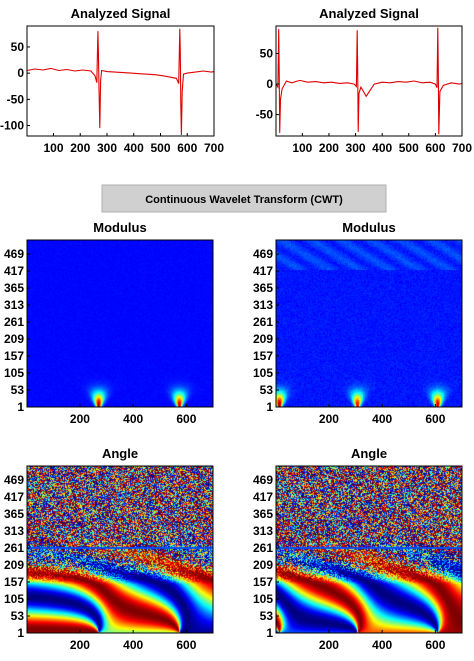 This screenshot has width=474, height=661. What do you see at coordinates (80, 419) in the screenshot?
I see `modulus-left-xtick-label: 200` at bounding box center [80, 419].